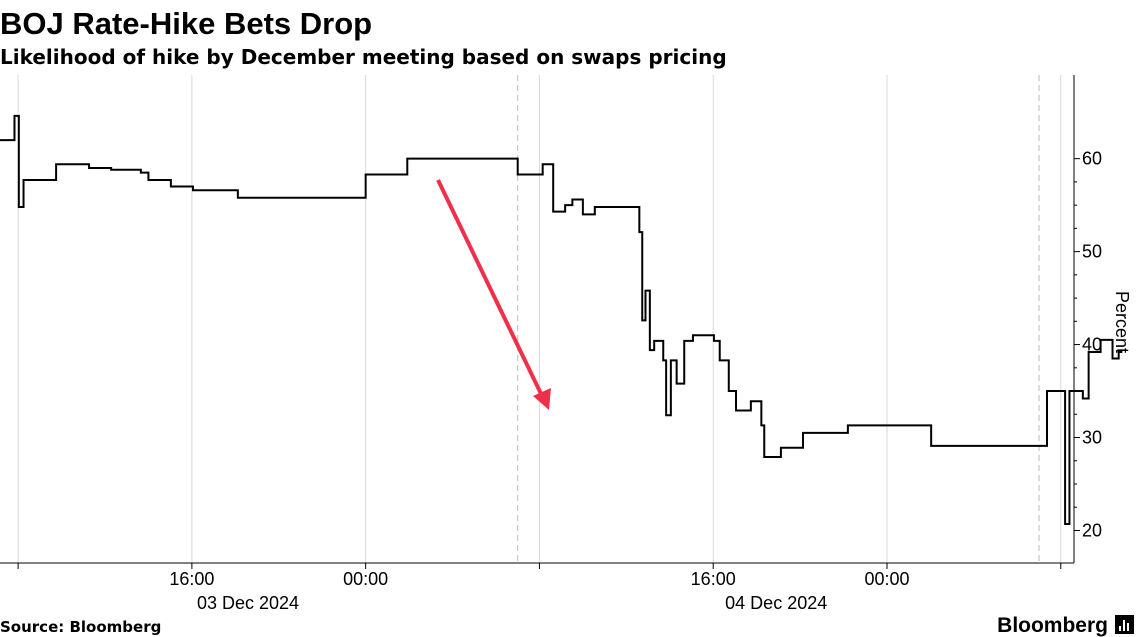  What do you see at coordinates (493, 294) in the screenshot?
I see `trend-arrow` at bounding box center [493, 294].